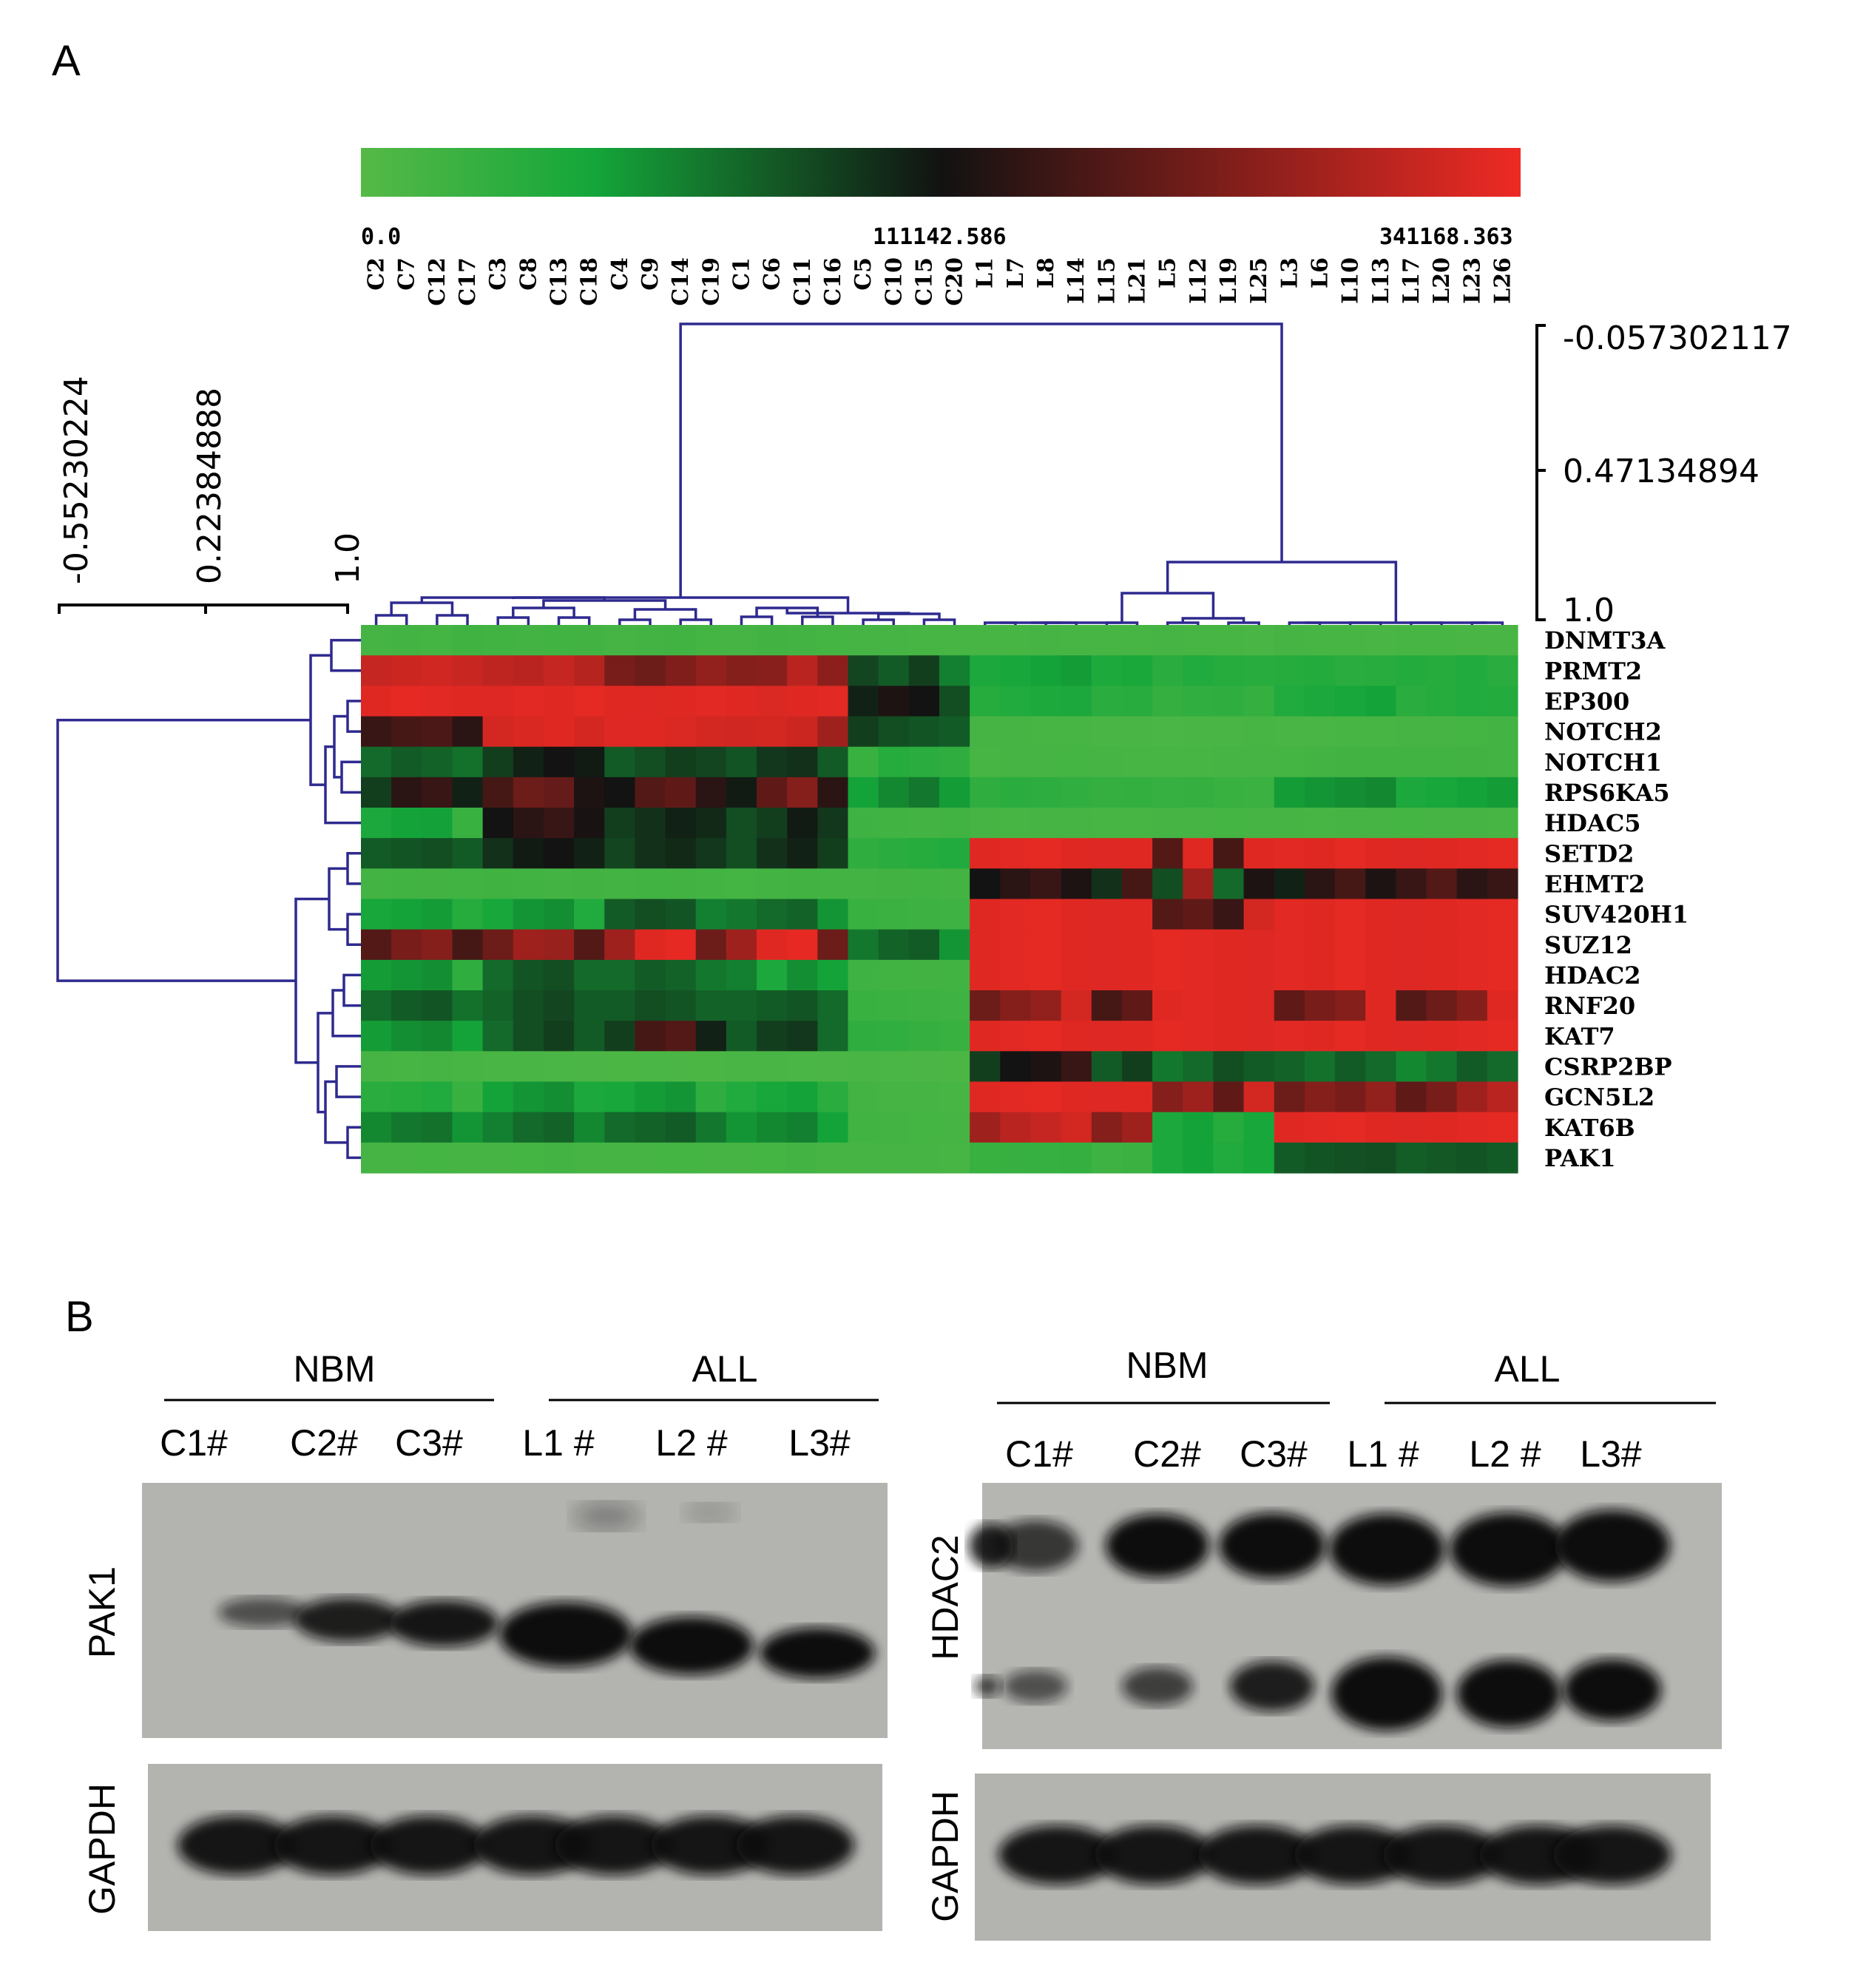  What do you see at coordinates (1107, 280) in the screenshot?
I see `column-label: L15` at bounding box center [1107, 280].